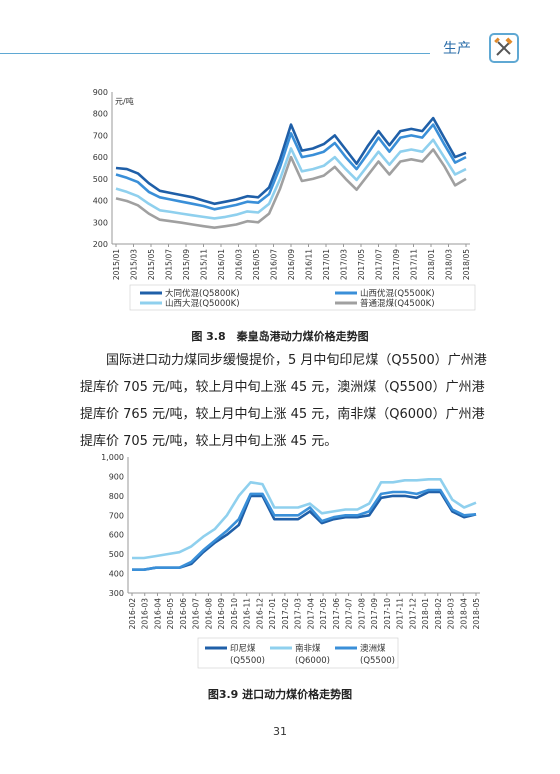  I want to click on c1-x-tick-label: 2015/09, so click(186, 264).